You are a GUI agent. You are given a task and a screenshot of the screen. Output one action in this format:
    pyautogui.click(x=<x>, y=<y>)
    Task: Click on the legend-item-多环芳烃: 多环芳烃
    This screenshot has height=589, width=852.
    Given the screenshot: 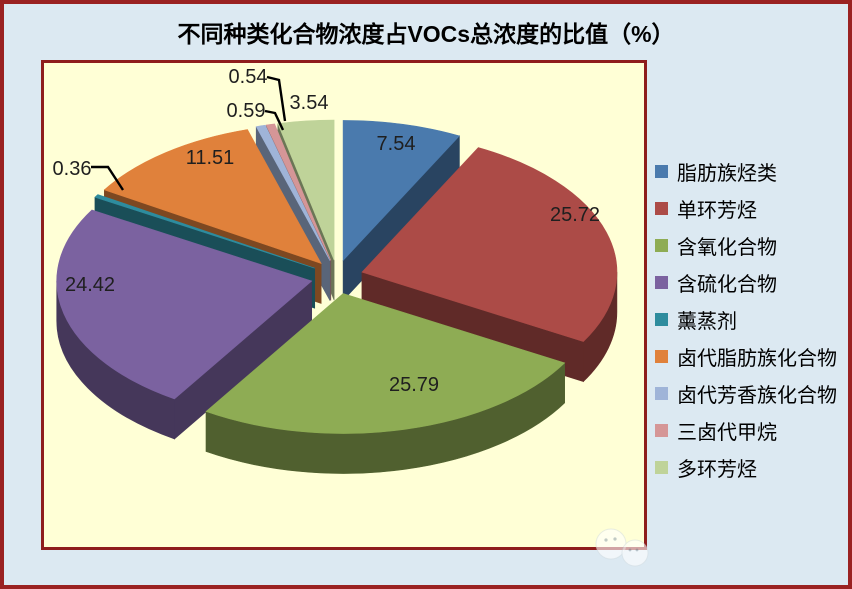 What is the action you would take?
    pyautogui.click(x=751, y=468)
    